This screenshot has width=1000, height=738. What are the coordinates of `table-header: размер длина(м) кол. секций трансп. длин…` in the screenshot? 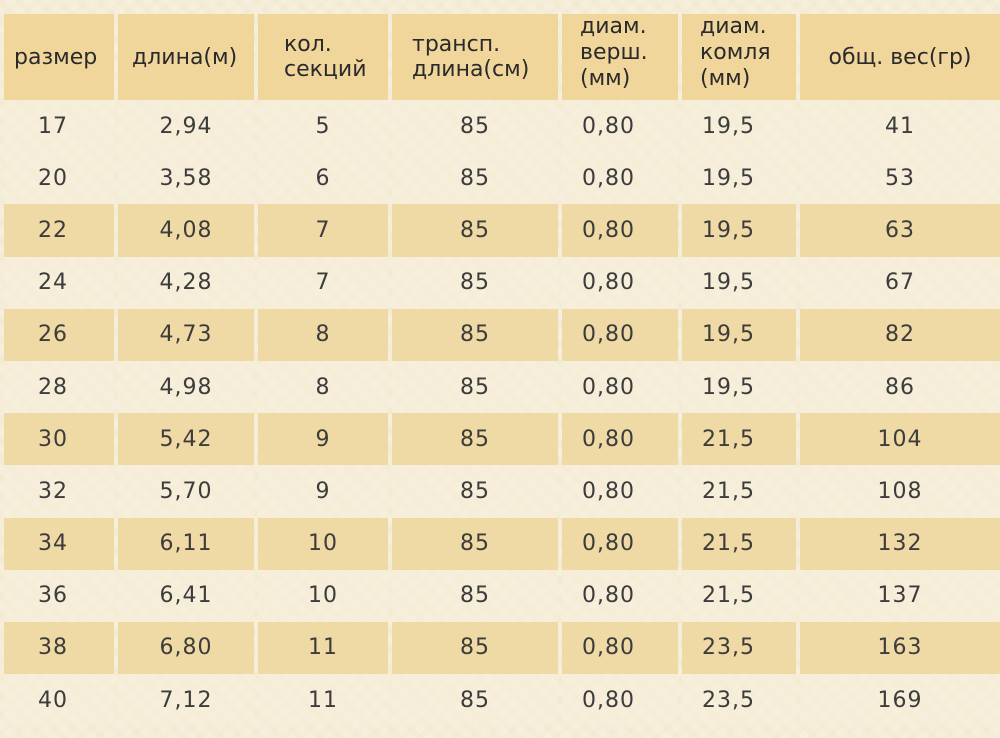 It's located at (502, 57).